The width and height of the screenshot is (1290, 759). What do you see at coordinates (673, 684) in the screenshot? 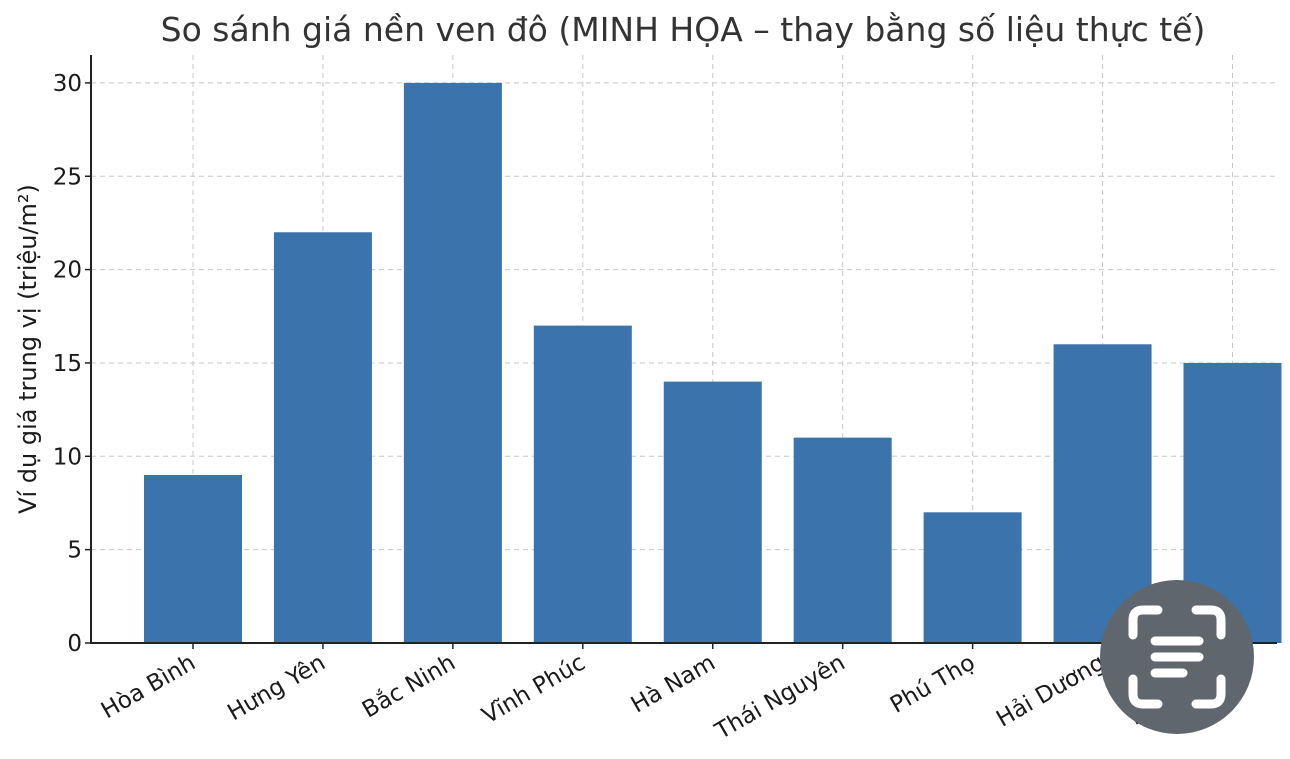
I see `x-tick-label: Hà Nam` at bounding box center [673, 684].